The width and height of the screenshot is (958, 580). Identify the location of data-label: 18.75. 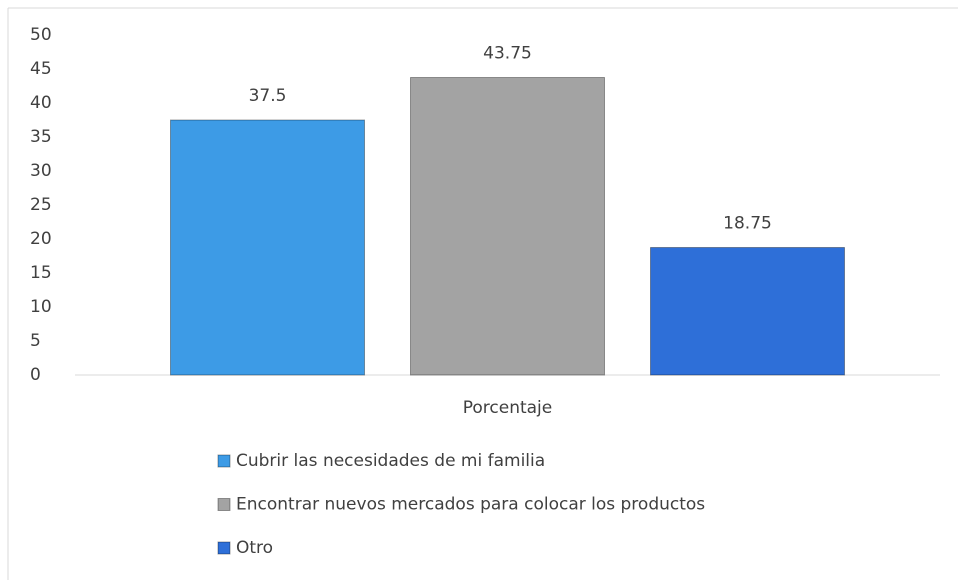
(747, 224).